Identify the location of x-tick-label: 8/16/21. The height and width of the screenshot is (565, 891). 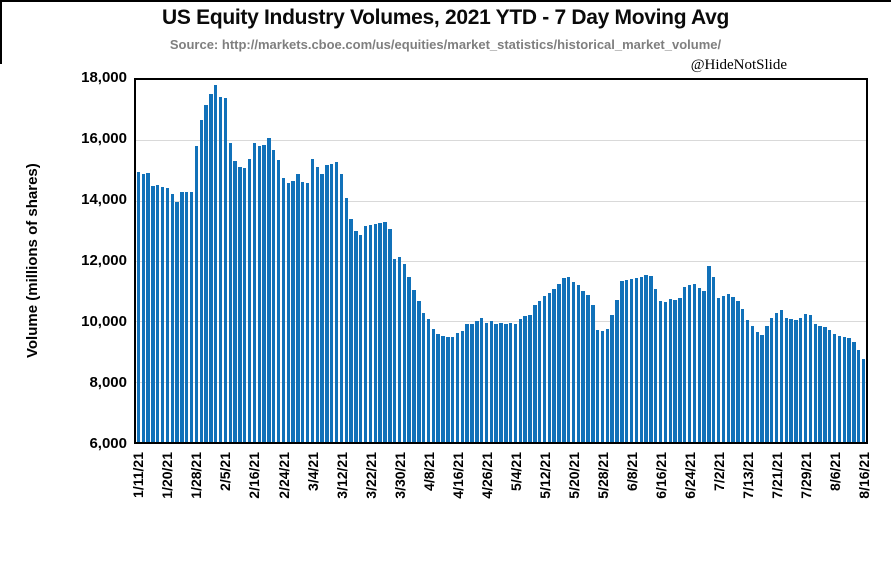
(863, 475).